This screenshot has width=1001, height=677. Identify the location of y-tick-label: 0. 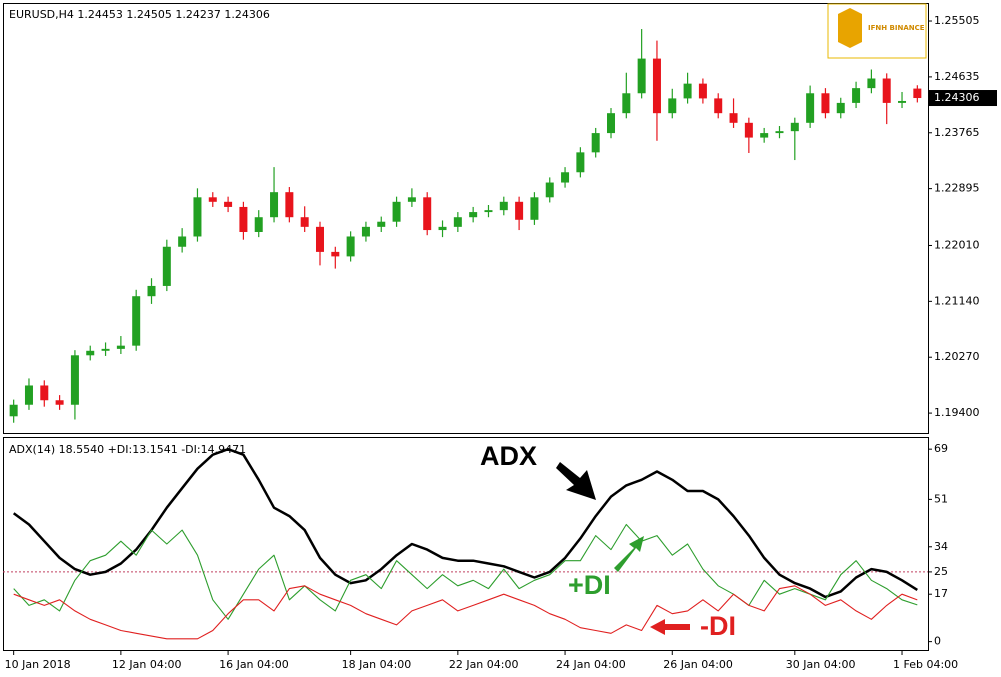
(937, 641).